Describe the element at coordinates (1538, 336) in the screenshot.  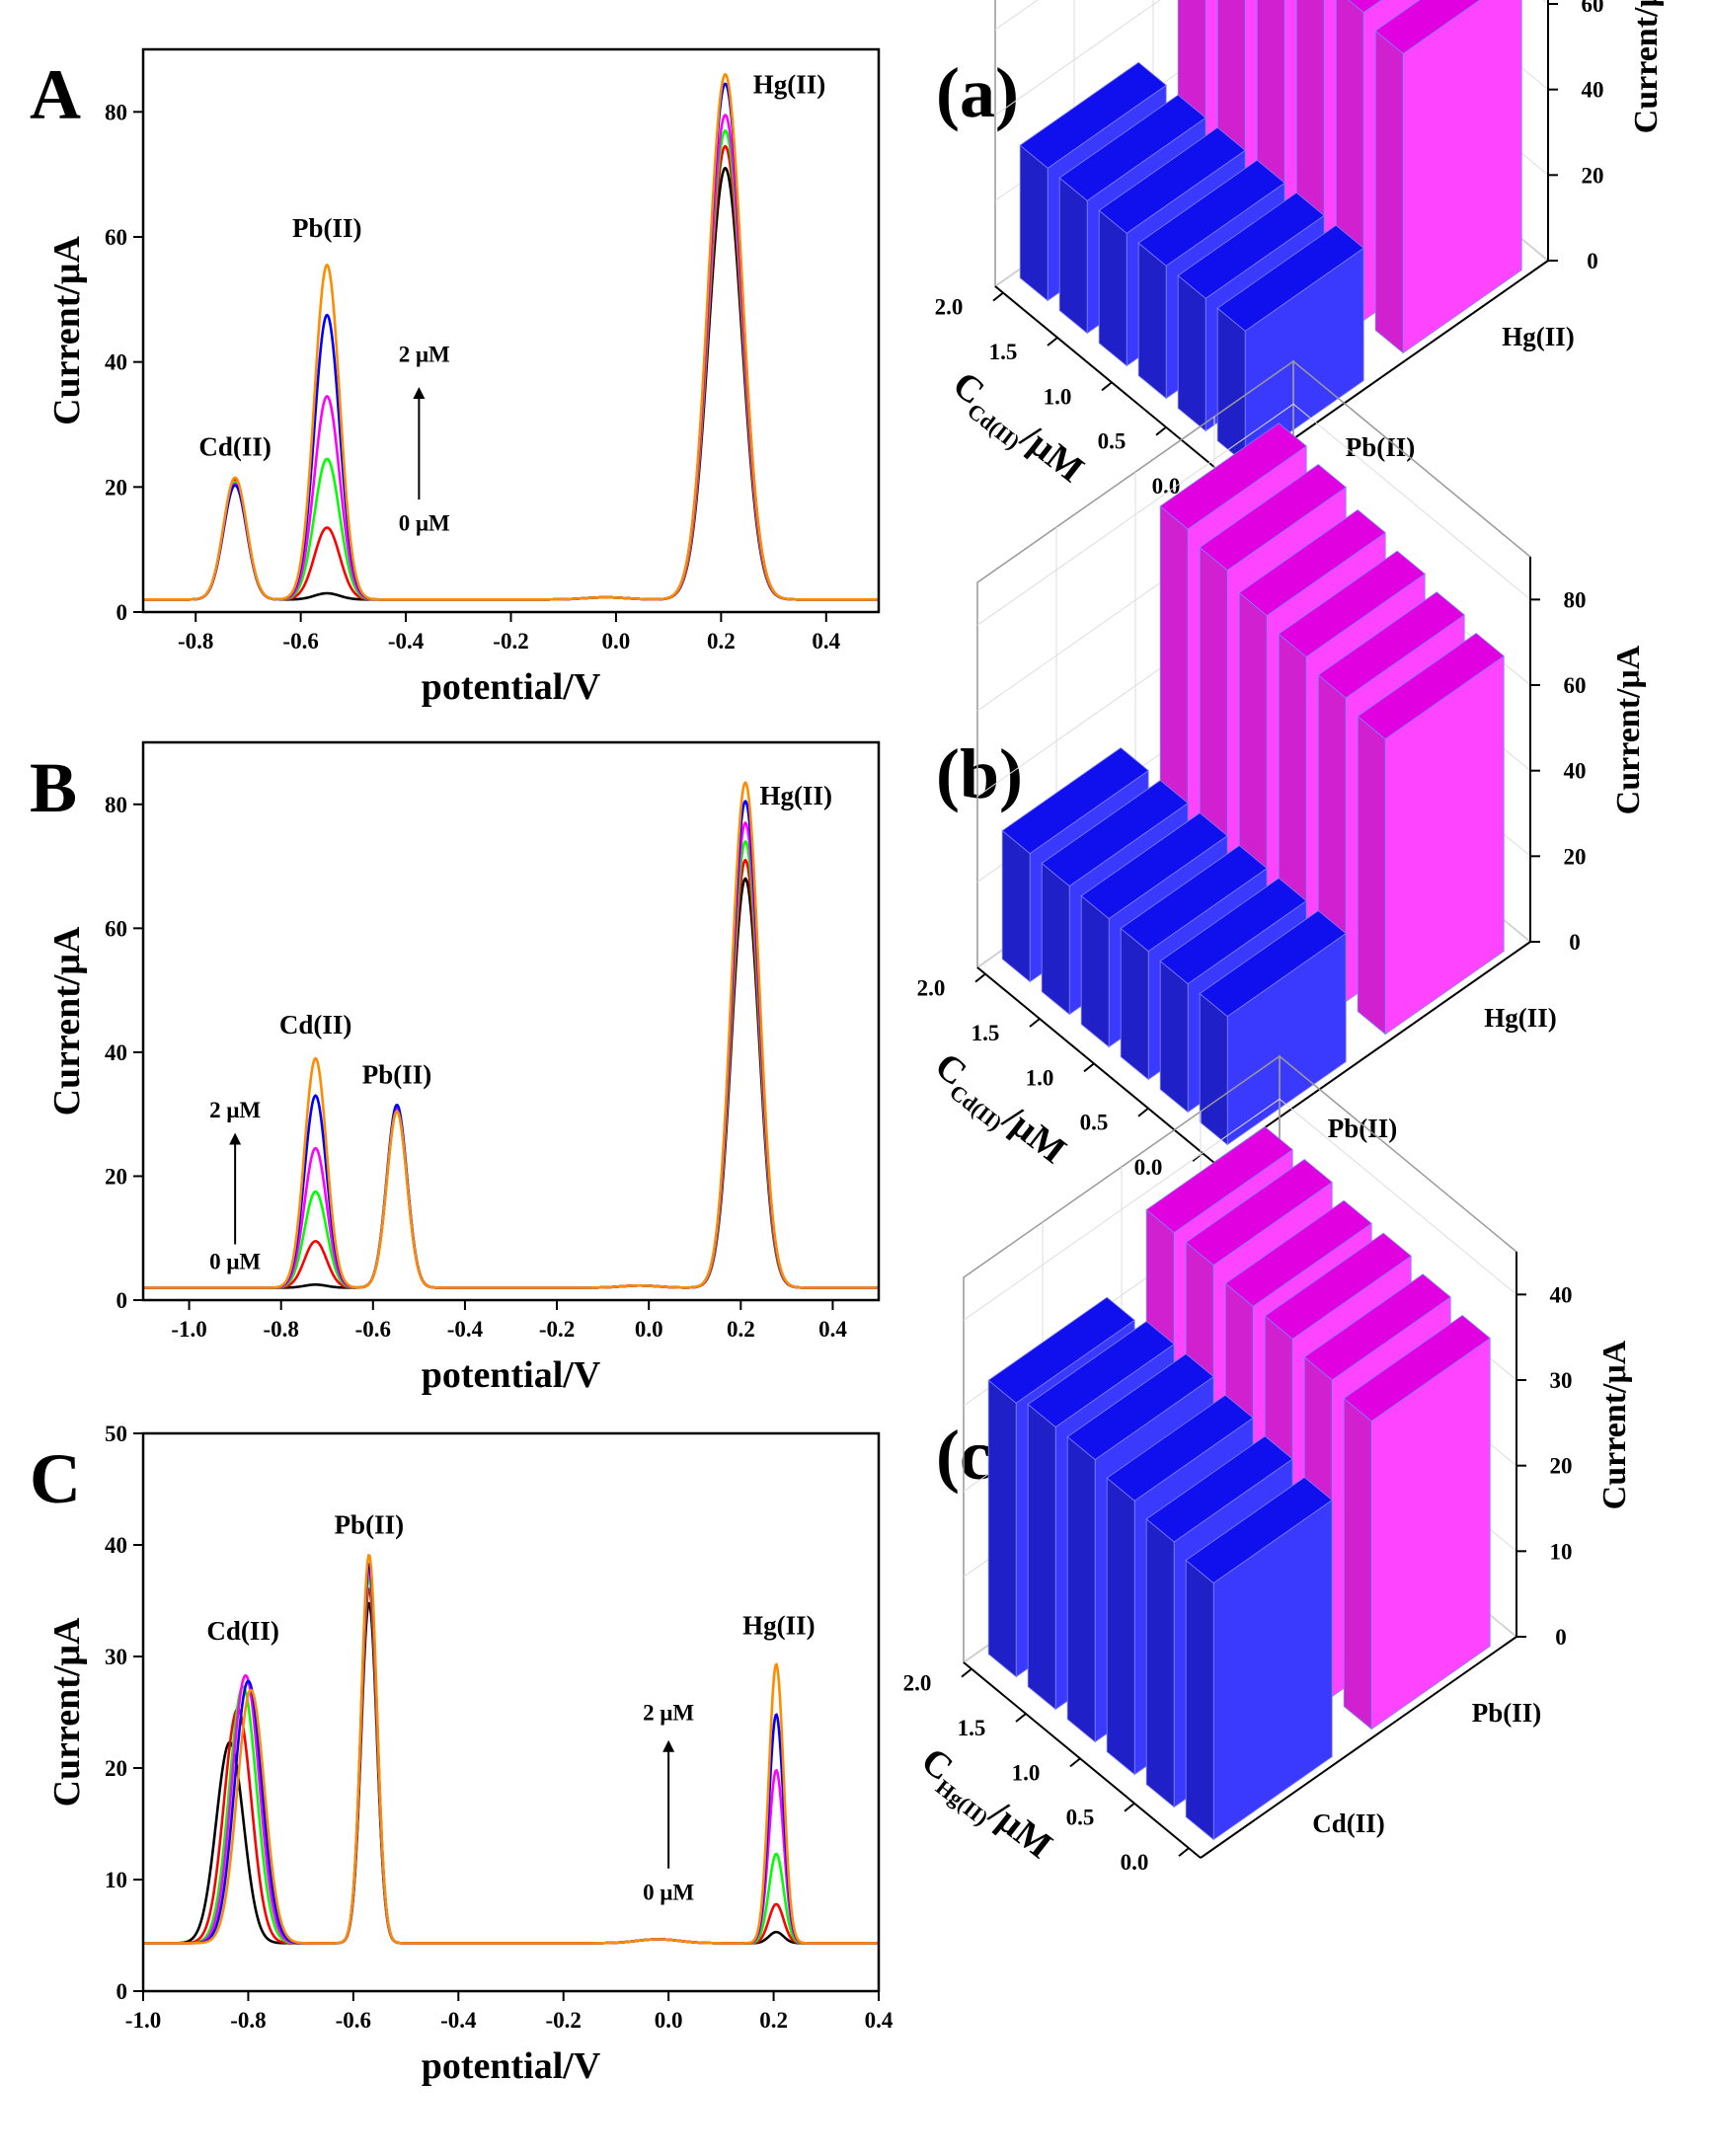
I see `category-label-a-1: Hg(II)` at that location.